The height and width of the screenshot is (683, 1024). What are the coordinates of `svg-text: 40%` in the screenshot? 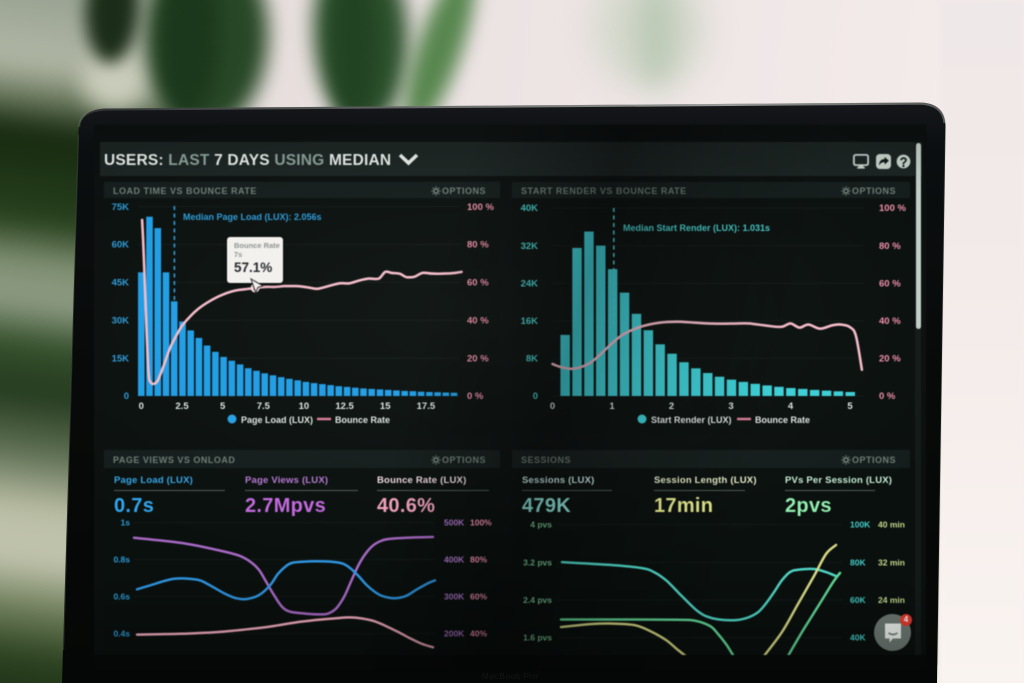 It's located at (478, 634).